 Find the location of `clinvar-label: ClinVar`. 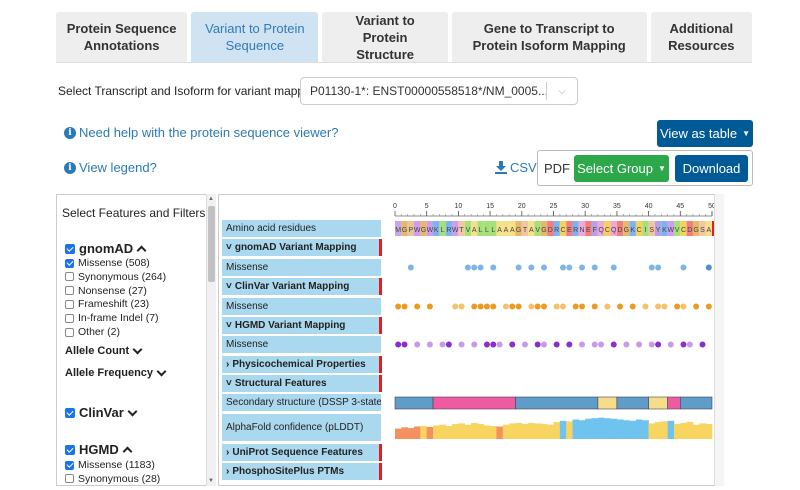

clinvar-label: ClinVar is located at coordinates (101, 412).